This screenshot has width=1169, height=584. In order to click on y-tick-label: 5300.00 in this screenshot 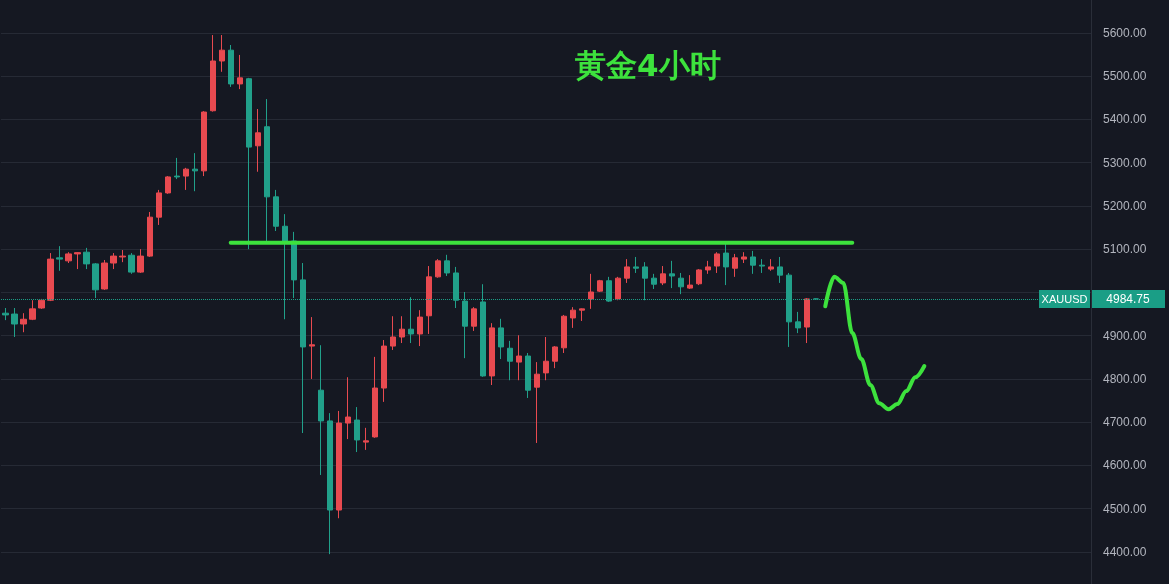, I will do `click(1125, 162)`.